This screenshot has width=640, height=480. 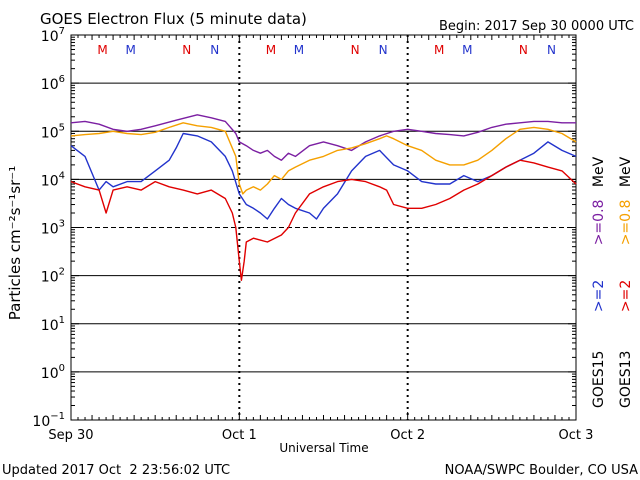 I want to click on y-tick-label: 10¹, so click(x=53, y=324).